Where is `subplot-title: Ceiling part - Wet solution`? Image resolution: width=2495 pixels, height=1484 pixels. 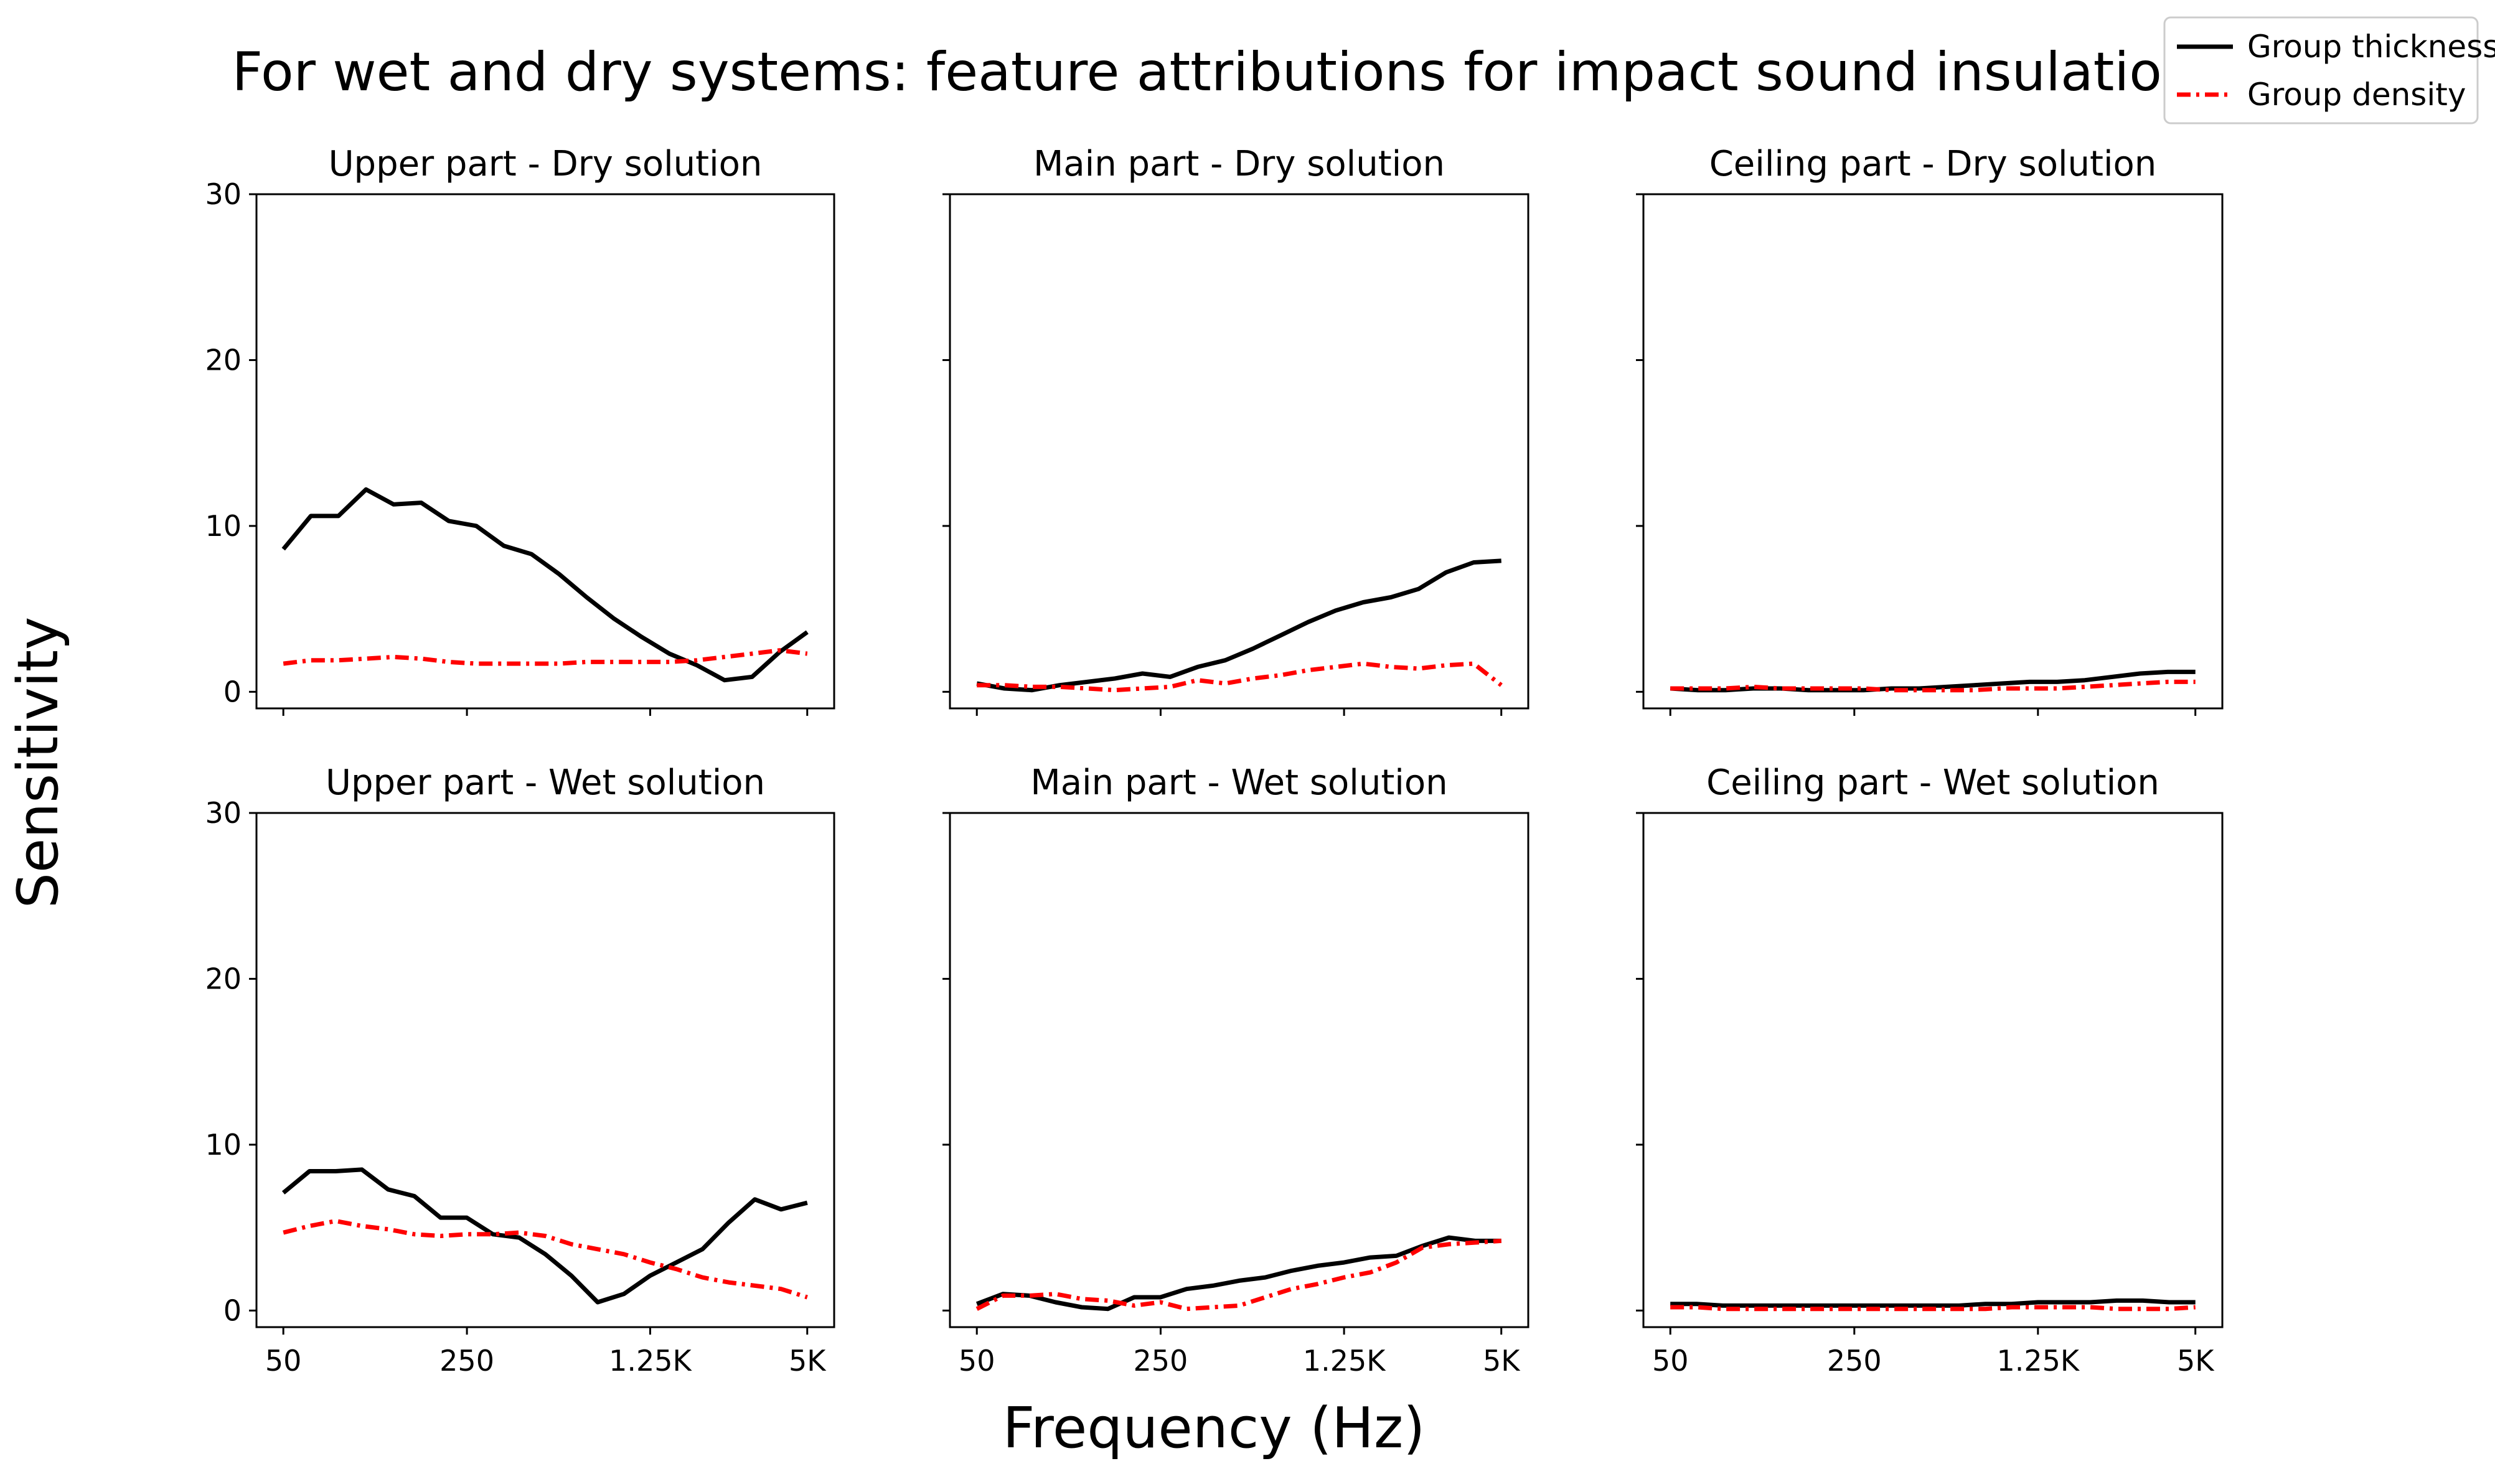
subplot-title: Ceiling part - Wet solution is located at coordinates (1932, 783).